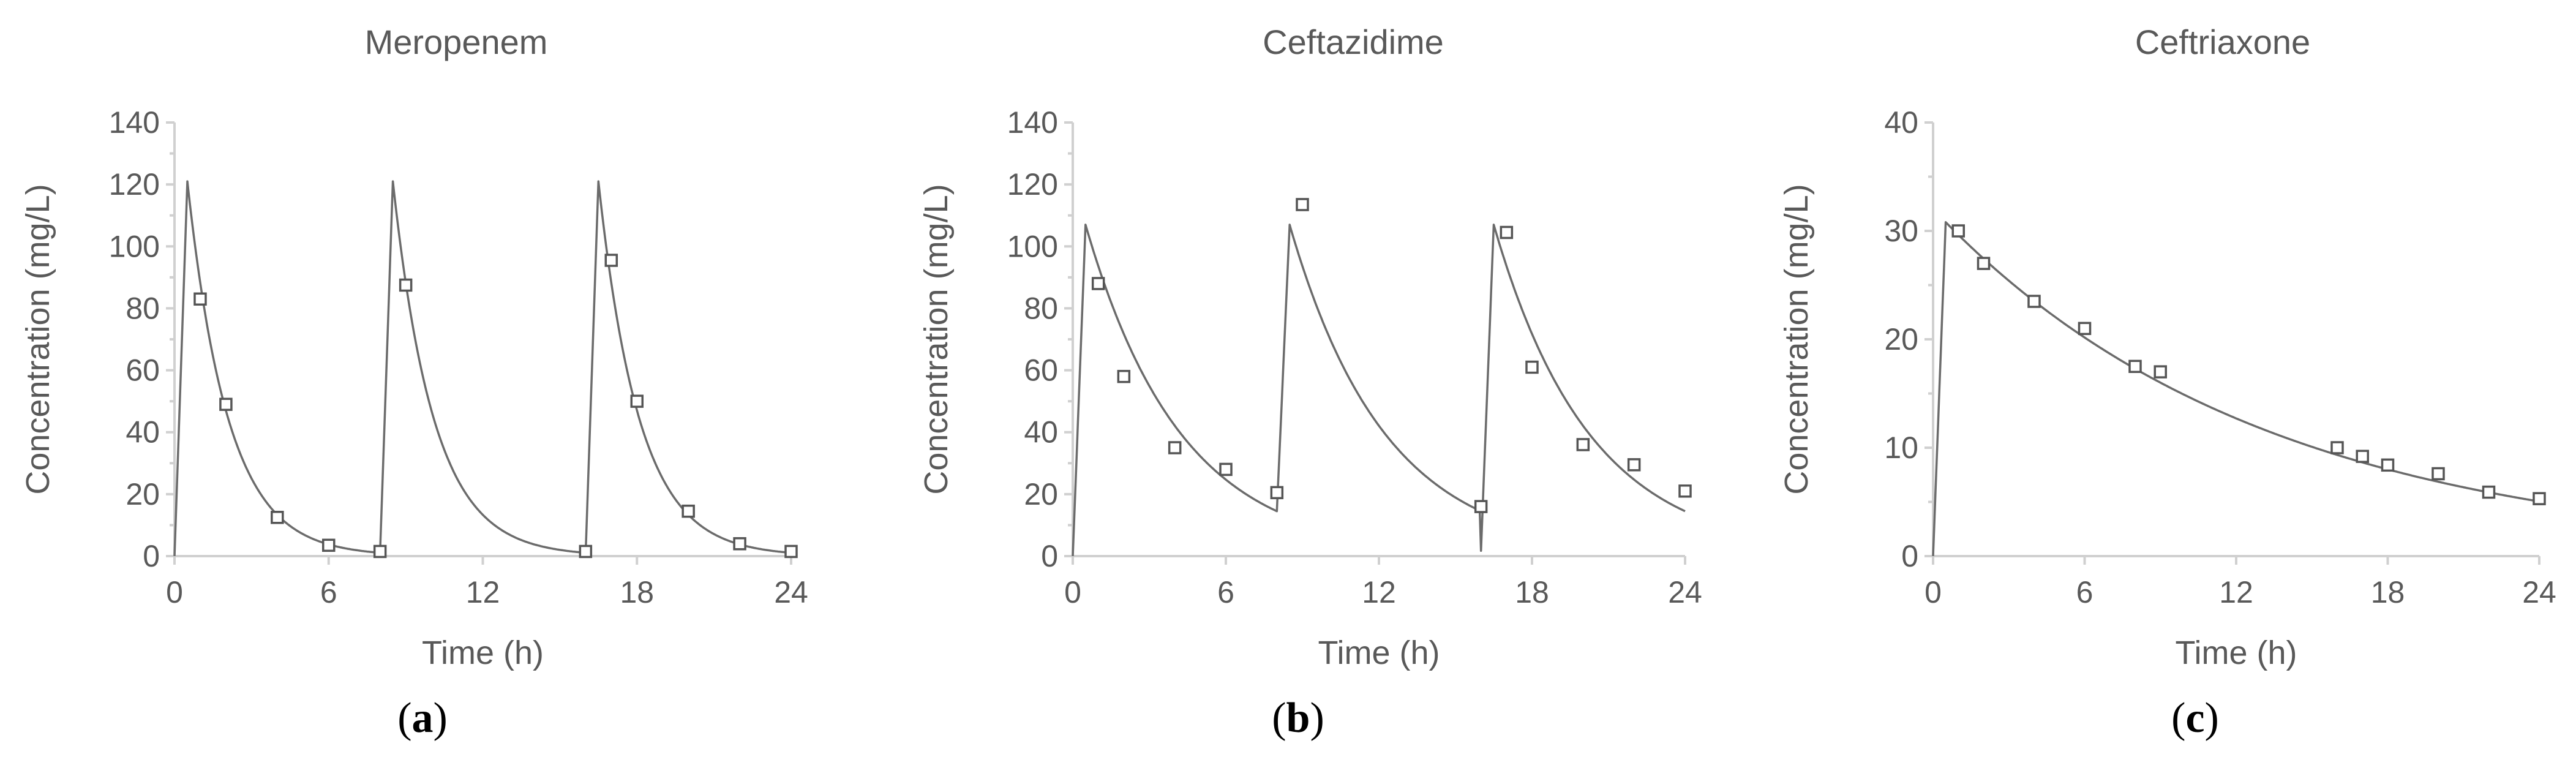  I want to click on y-tick-label: 30, so click(1901, 231).